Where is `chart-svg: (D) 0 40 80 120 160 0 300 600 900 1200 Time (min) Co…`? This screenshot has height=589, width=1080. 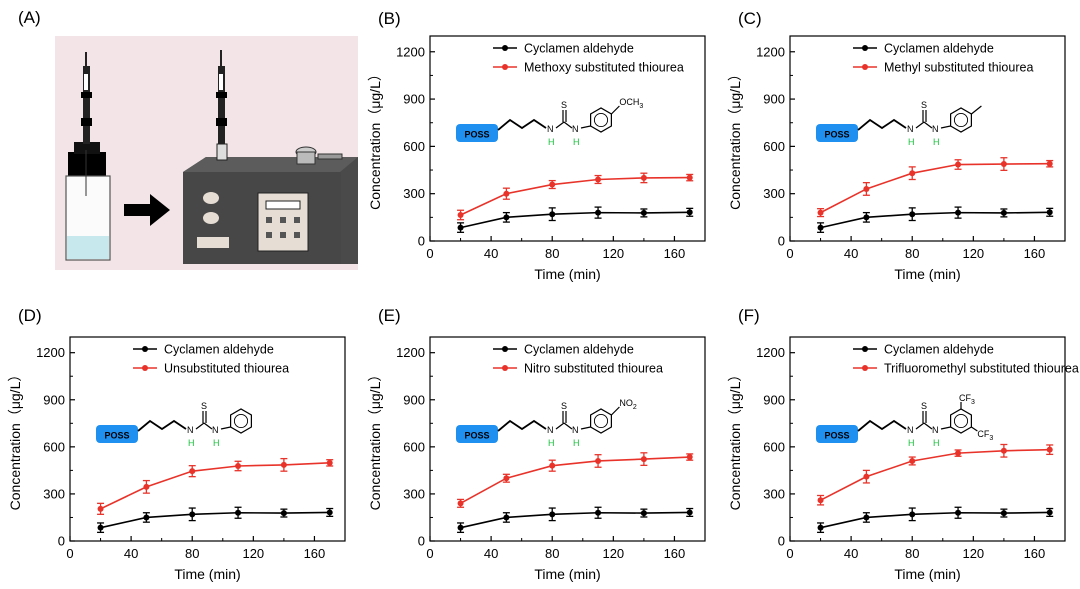 chart-svg: (D) 0 40 80 120 160 0 300 600 900 1200 Time (min) Co… is located at coordinates (176, 444).